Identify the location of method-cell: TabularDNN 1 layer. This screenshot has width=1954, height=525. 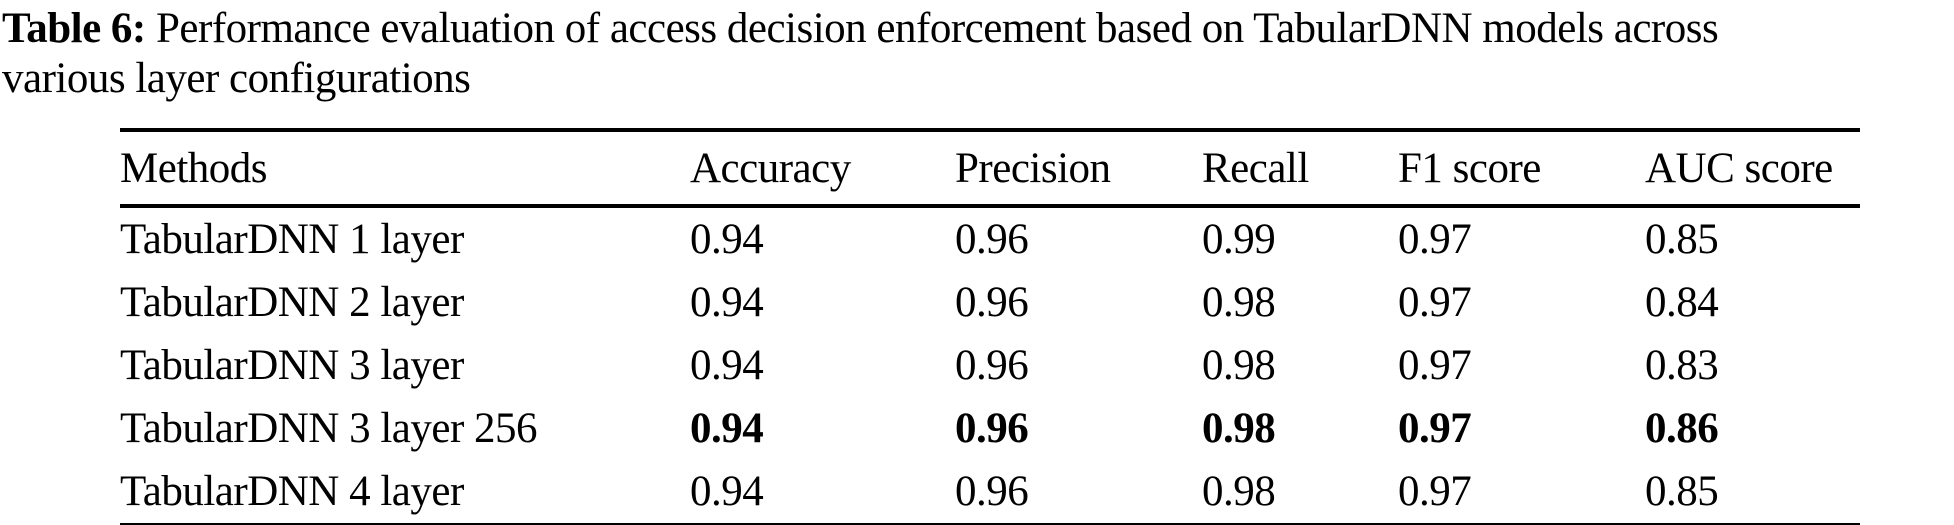
(292, 239).